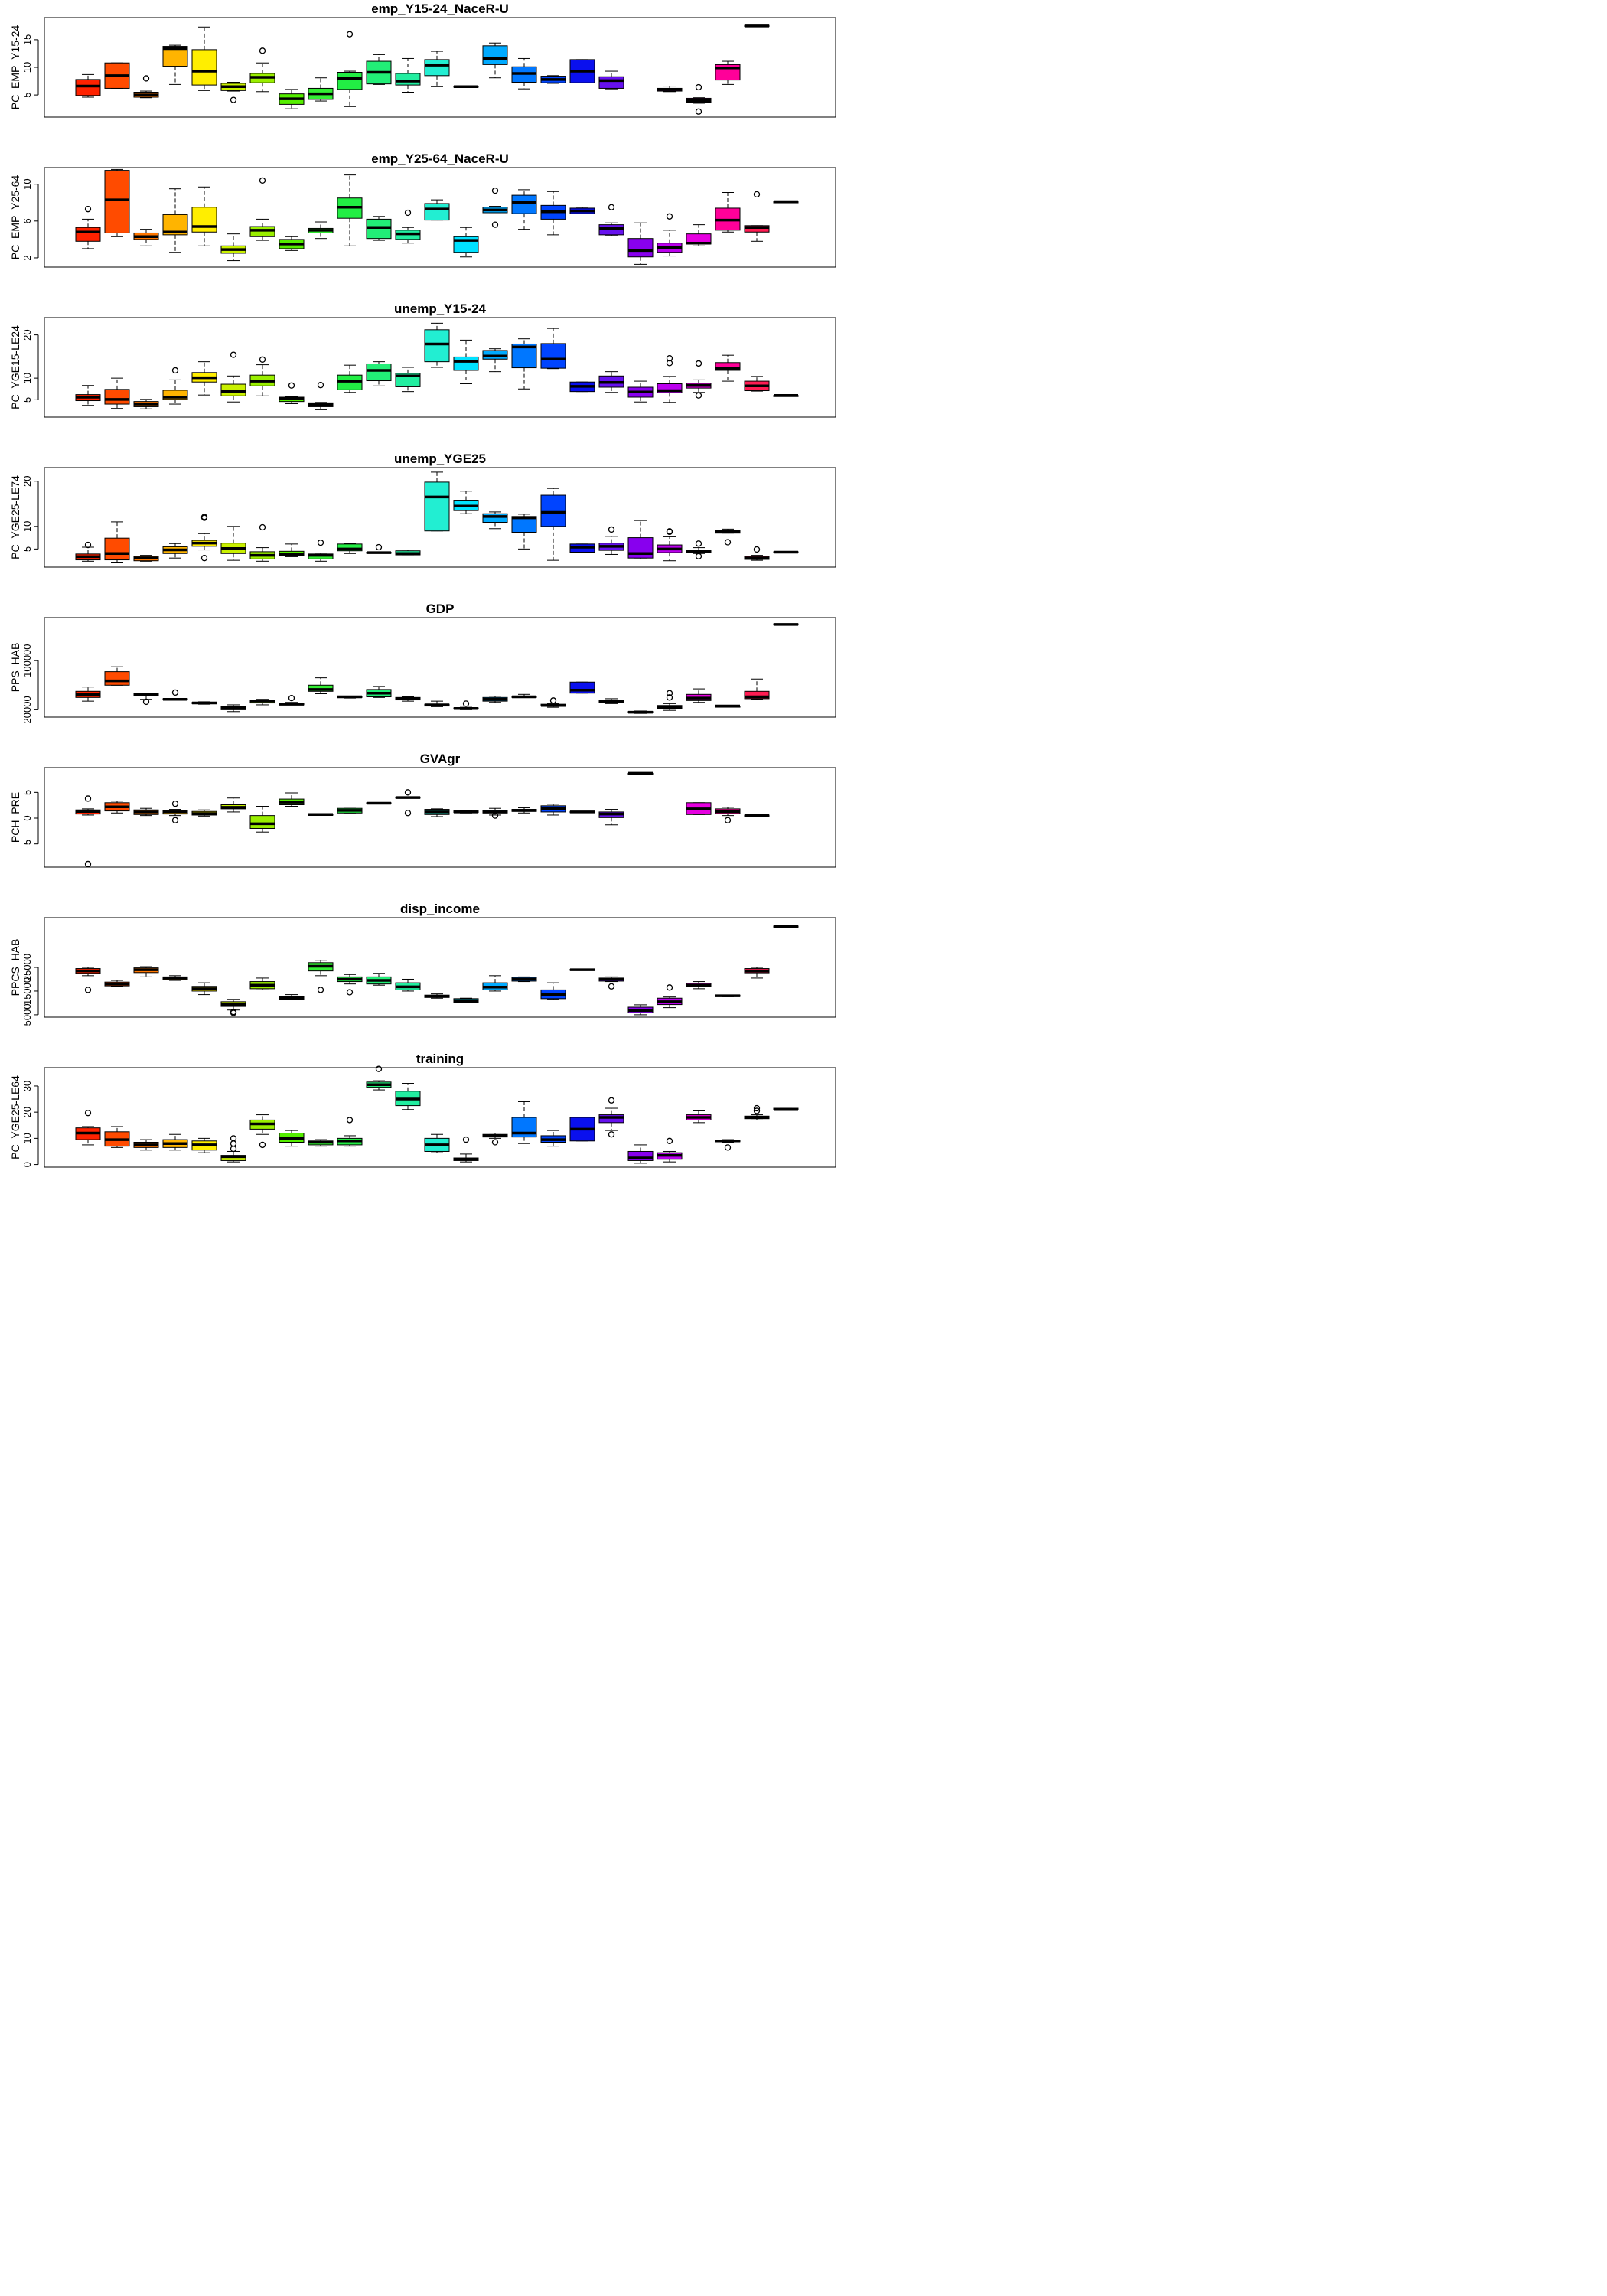 The height and width of the screenshot is (2296, 1607). Describe the element at coordinates (27, 1086) in the screenshot. I see `y-tick-label: 30` at that location.